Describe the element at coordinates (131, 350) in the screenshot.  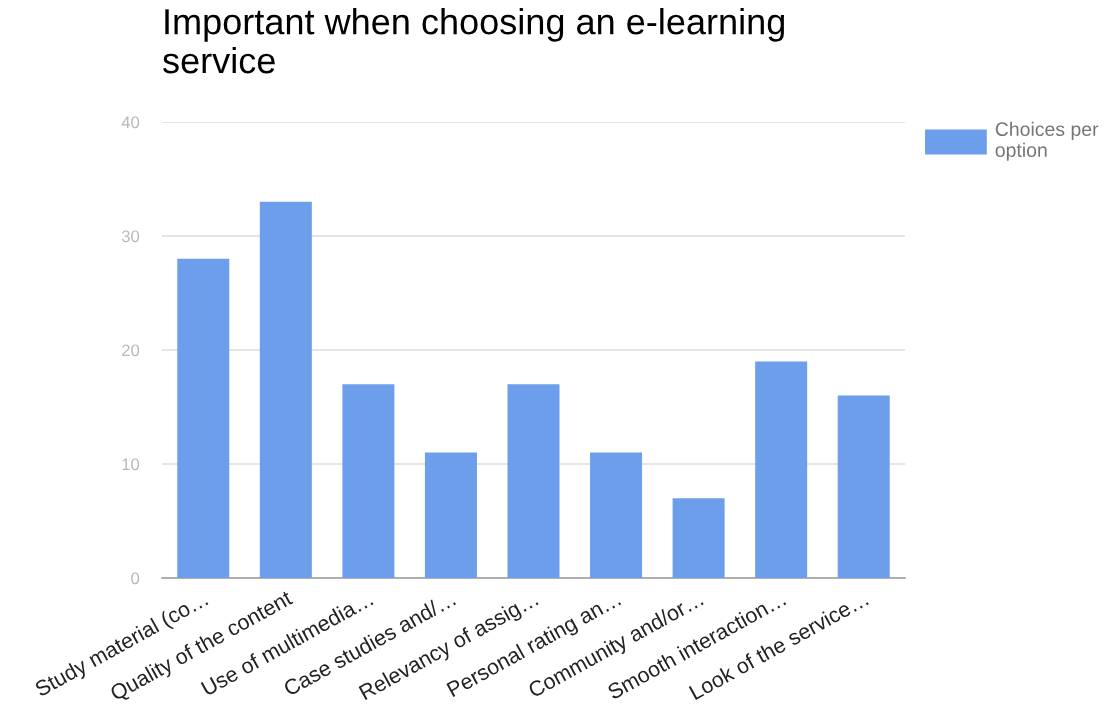
I see `y-tick-label: 20` at that location.